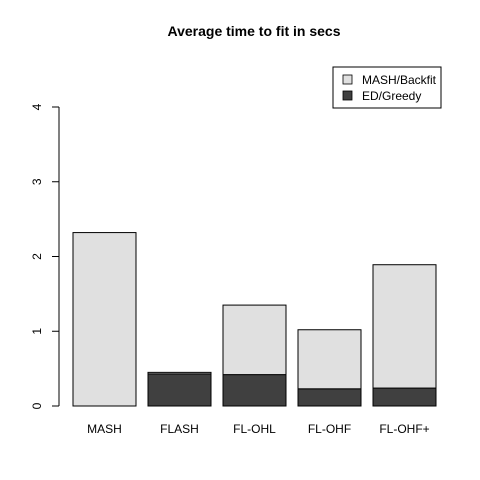  What do you see at coordinates (179, 429) in the screenshot?
I see `x-tick-label: FLASH` at bounding box center [179, 429].